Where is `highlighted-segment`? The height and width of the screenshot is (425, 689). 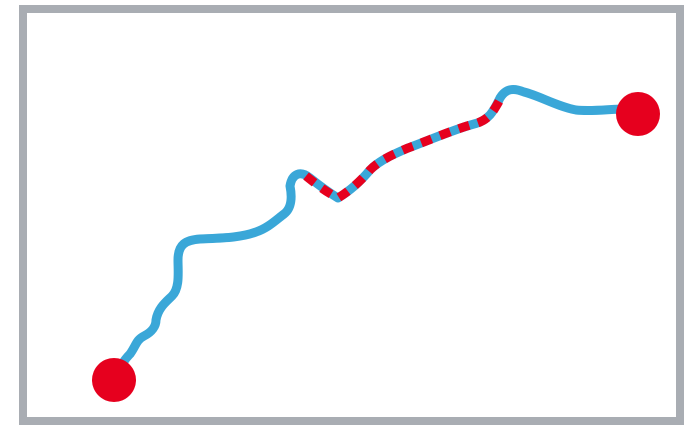 highlighted-segment is located at coordinates (404, 148).